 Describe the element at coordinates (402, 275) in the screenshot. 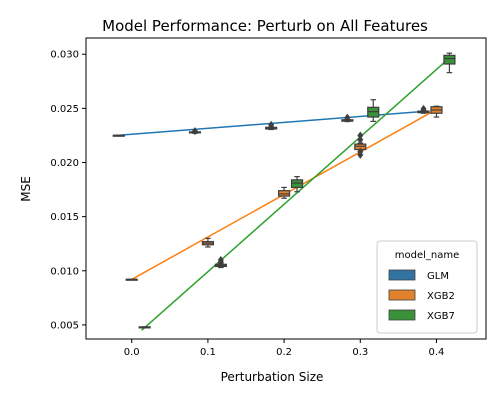

I see `legend-swatch-glm` at that location.